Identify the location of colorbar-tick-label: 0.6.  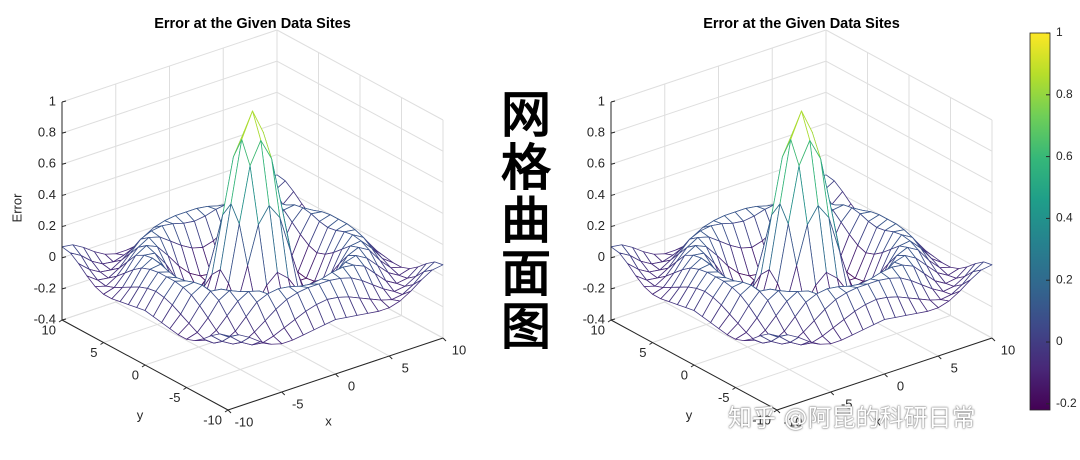
(1064, 156).